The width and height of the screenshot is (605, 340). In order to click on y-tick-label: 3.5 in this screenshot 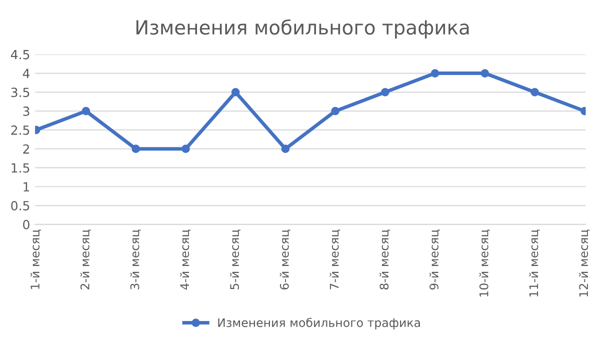, I will do `click(20, 93)`.